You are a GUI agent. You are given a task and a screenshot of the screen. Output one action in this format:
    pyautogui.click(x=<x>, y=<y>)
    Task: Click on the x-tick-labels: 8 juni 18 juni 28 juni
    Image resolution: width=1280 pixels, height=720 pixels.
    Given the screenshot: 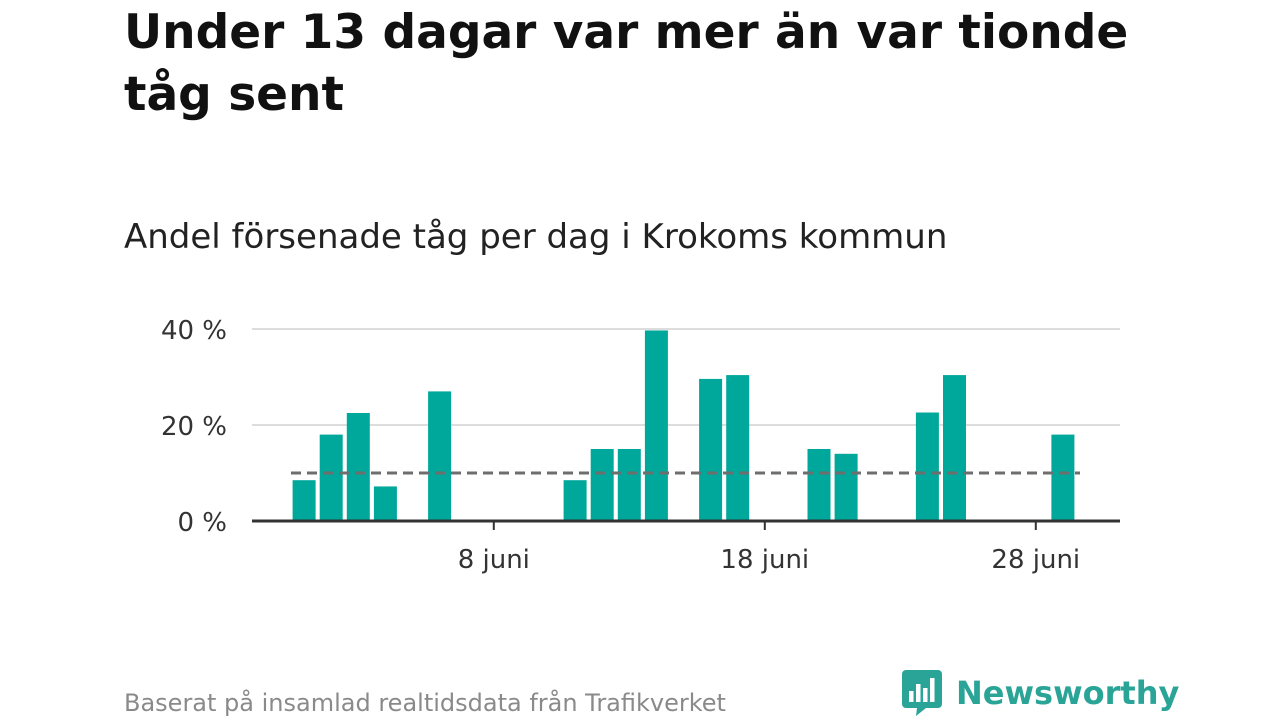 What is the action you would take?
    pyautogui.click(x=769, y=548)
    